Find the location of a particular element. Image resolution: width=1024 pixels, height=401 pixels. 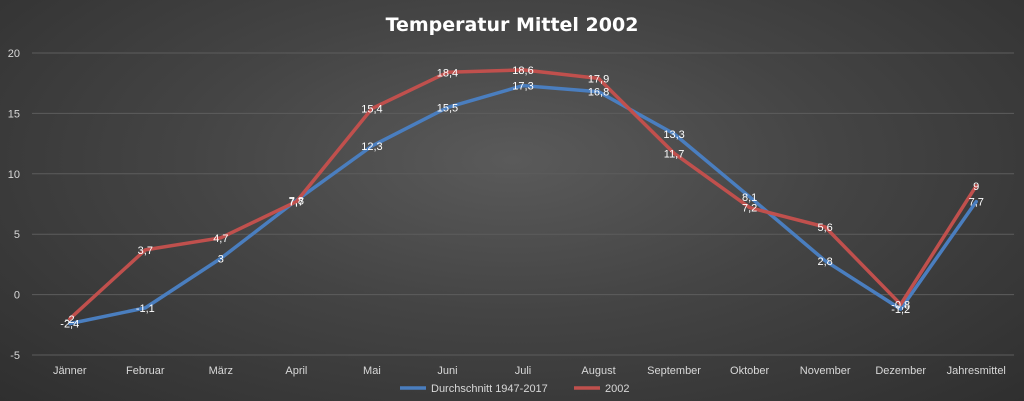

y-tick-label: 15 is located at coordinates (14, 114).